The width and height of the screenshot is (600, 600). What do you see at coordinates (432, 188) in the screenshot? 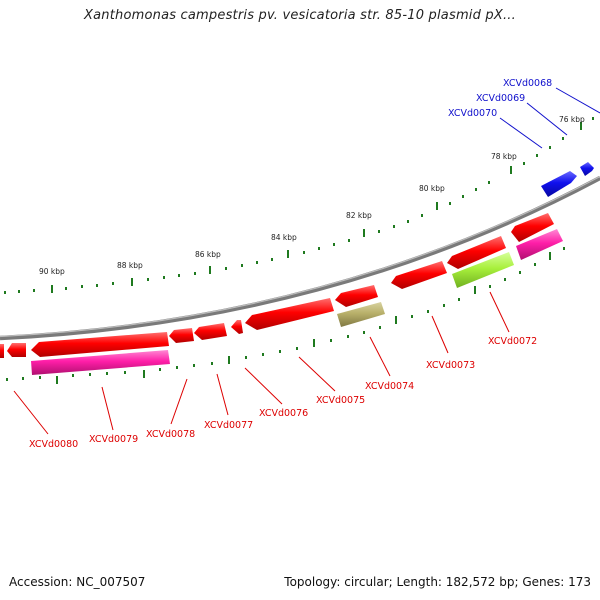
I see `scale-label-80: 80 kbp` at bounding box center [432, 188].